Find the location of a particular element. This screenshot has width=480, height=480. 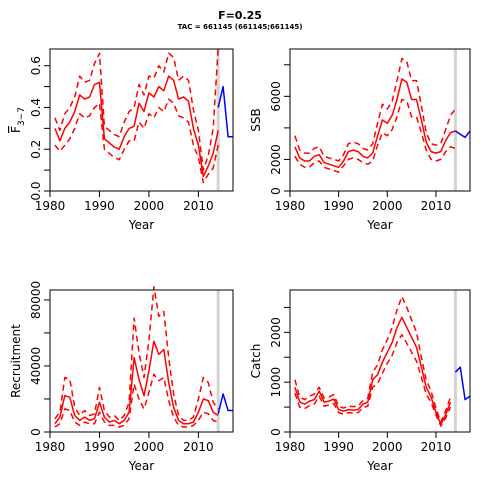

ssb-x-axis-title: Year is located at coordinates (379, 225).